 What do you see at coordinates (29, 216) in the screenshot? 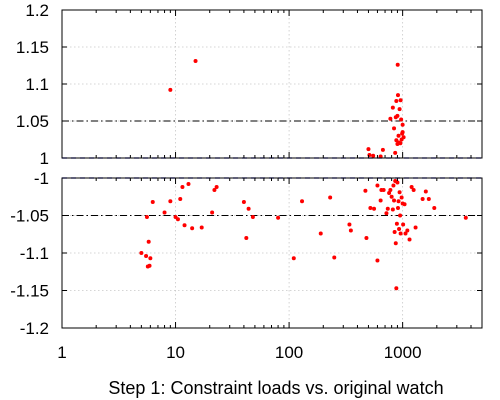
I see `lower-ytick-label-1: -1.05` at bounding box center [29, 216].